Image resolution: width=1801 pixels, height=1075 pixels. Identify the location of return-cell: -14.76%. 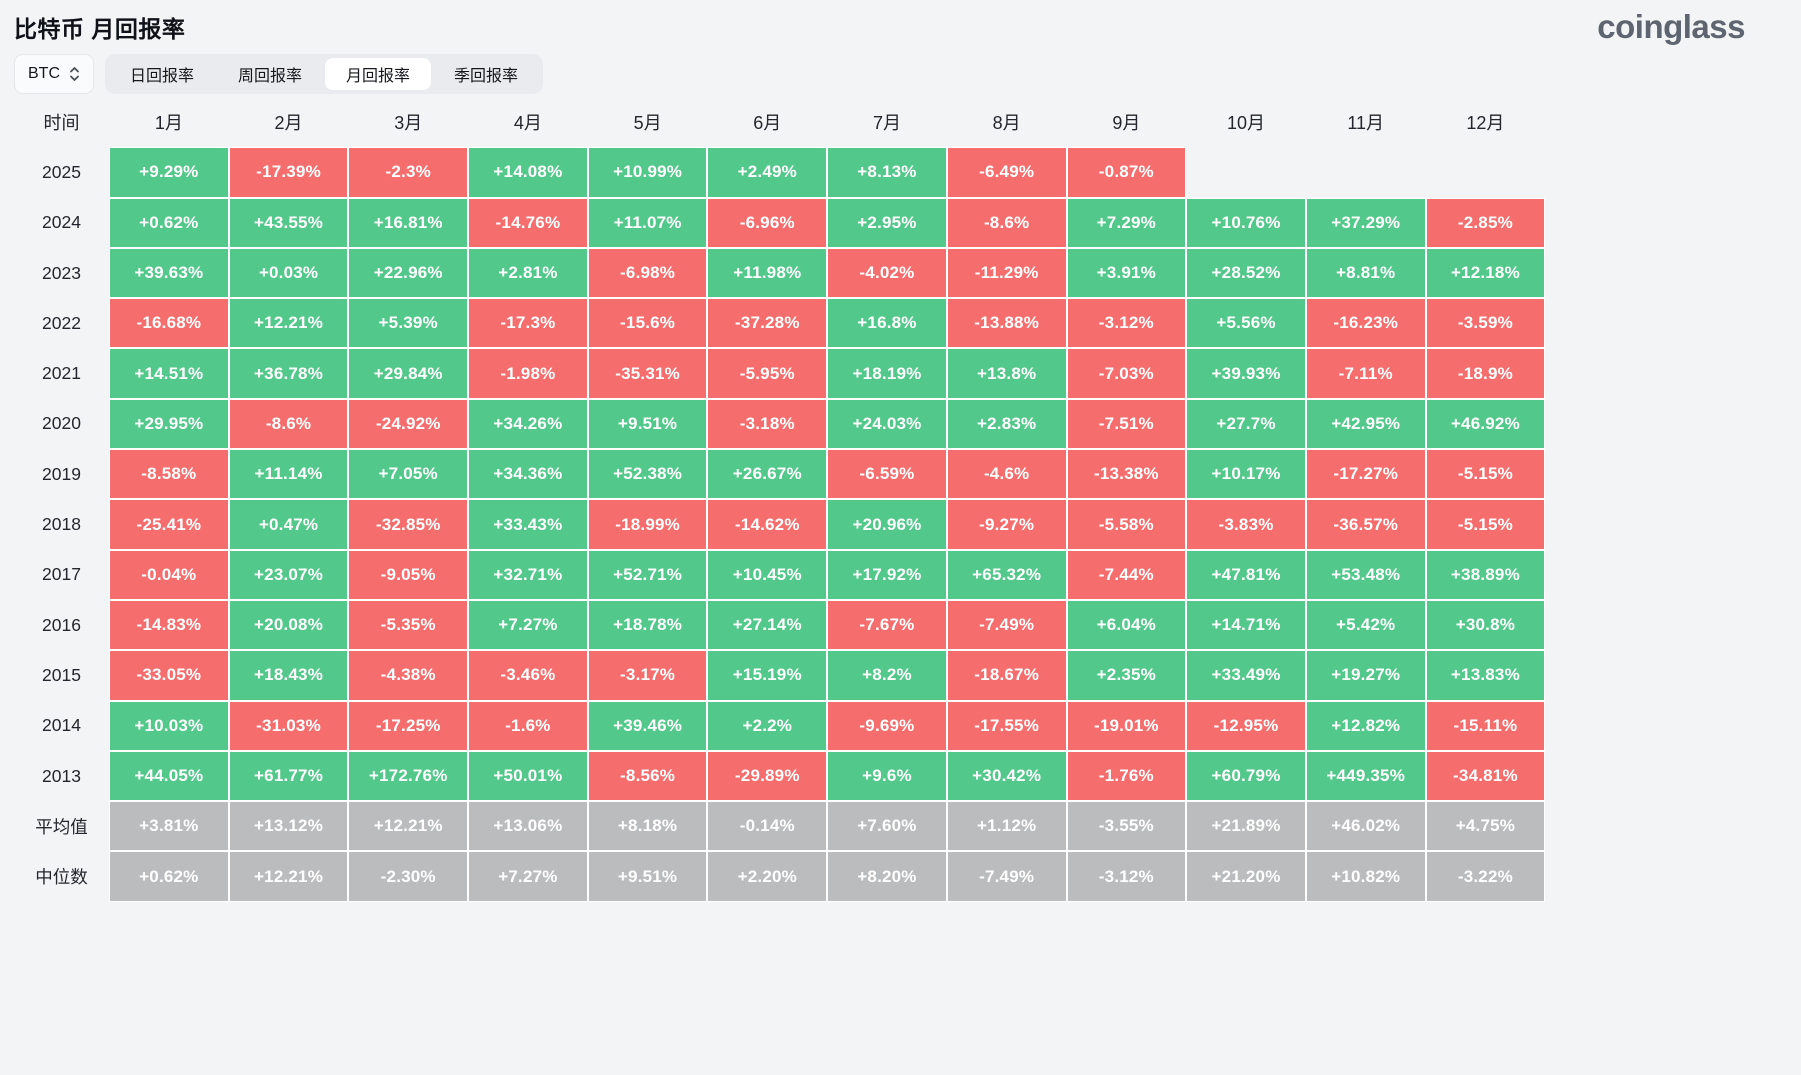
(528, 222).